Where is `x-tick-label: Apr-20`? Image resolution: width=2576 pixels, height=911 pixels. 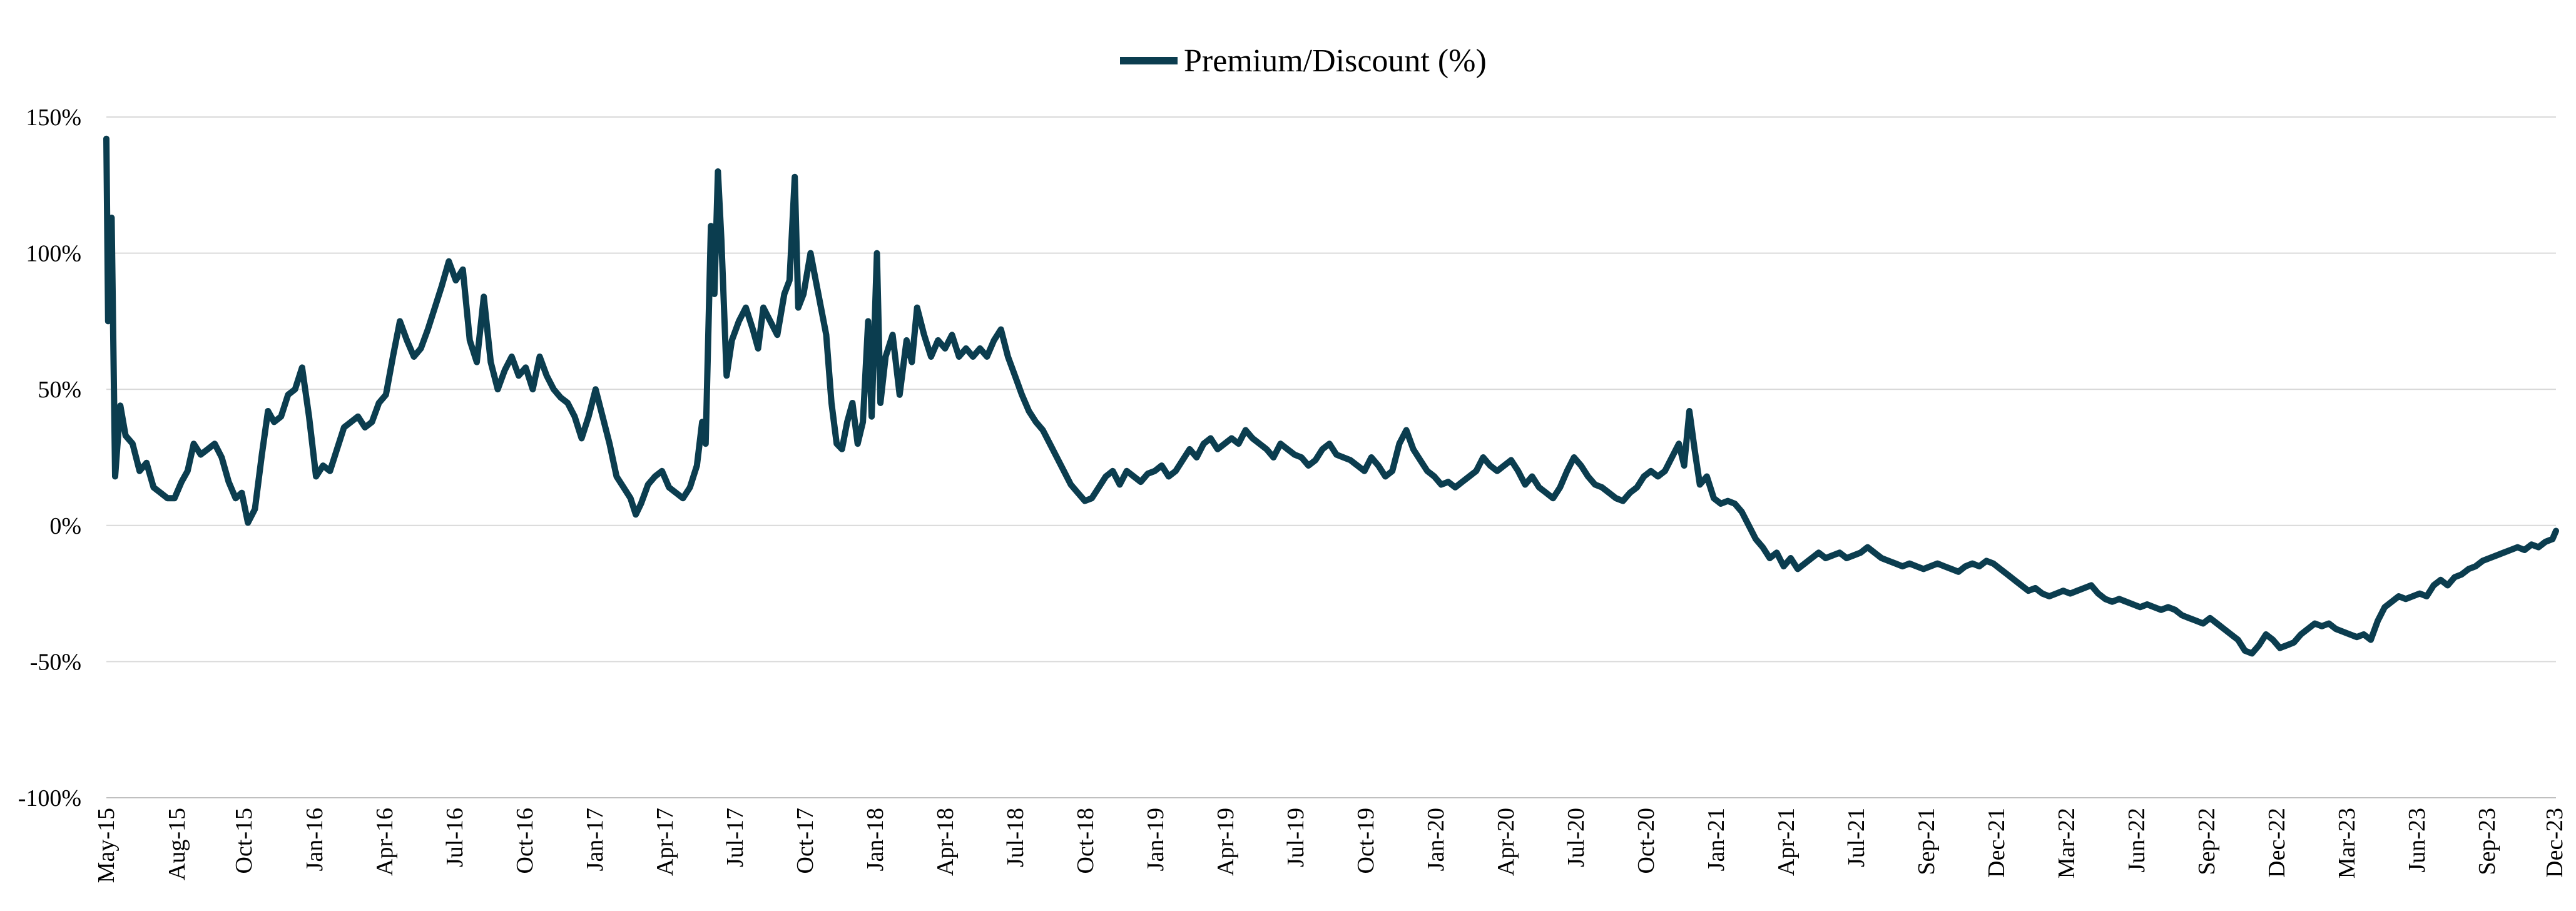
x-tick-label: Apr-20 is located at coordinates (1506, 842).